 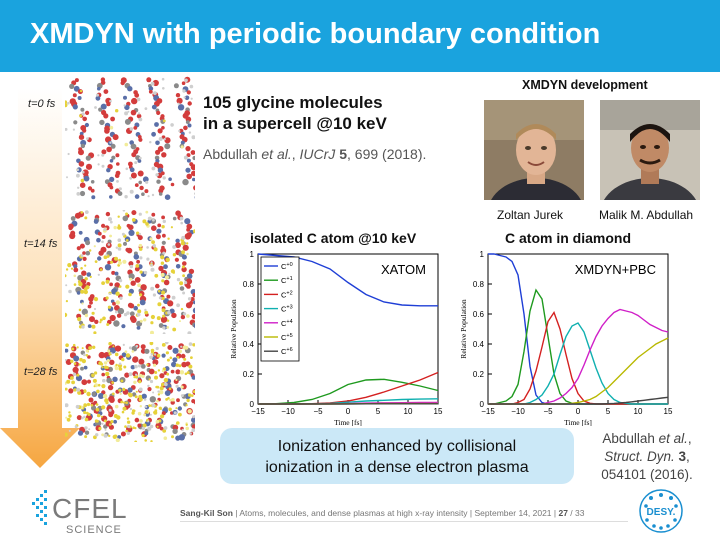 What do you see at coordinates (315, 34) in the screenshot?
I see `slide-title: XMDYN with periodic boundary condition` at bounding box center [315, 34].